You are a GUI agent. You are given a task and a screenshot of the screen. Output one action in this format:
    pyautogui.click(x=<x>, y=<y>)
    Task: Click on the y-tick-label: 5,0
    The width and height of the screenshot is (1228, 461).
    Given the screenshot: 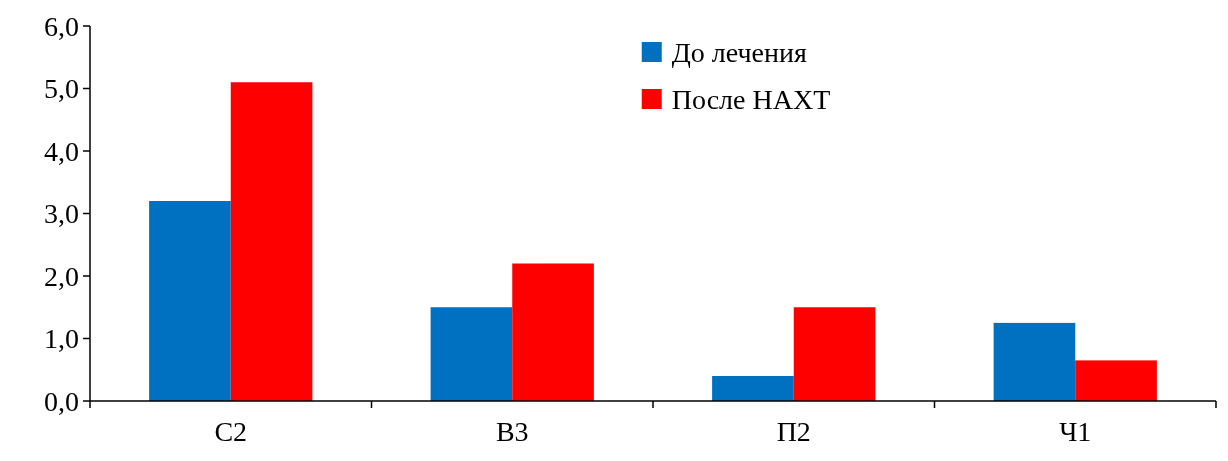 What is the action you would take?
    pyautogui.click(x=61, y=89)
    